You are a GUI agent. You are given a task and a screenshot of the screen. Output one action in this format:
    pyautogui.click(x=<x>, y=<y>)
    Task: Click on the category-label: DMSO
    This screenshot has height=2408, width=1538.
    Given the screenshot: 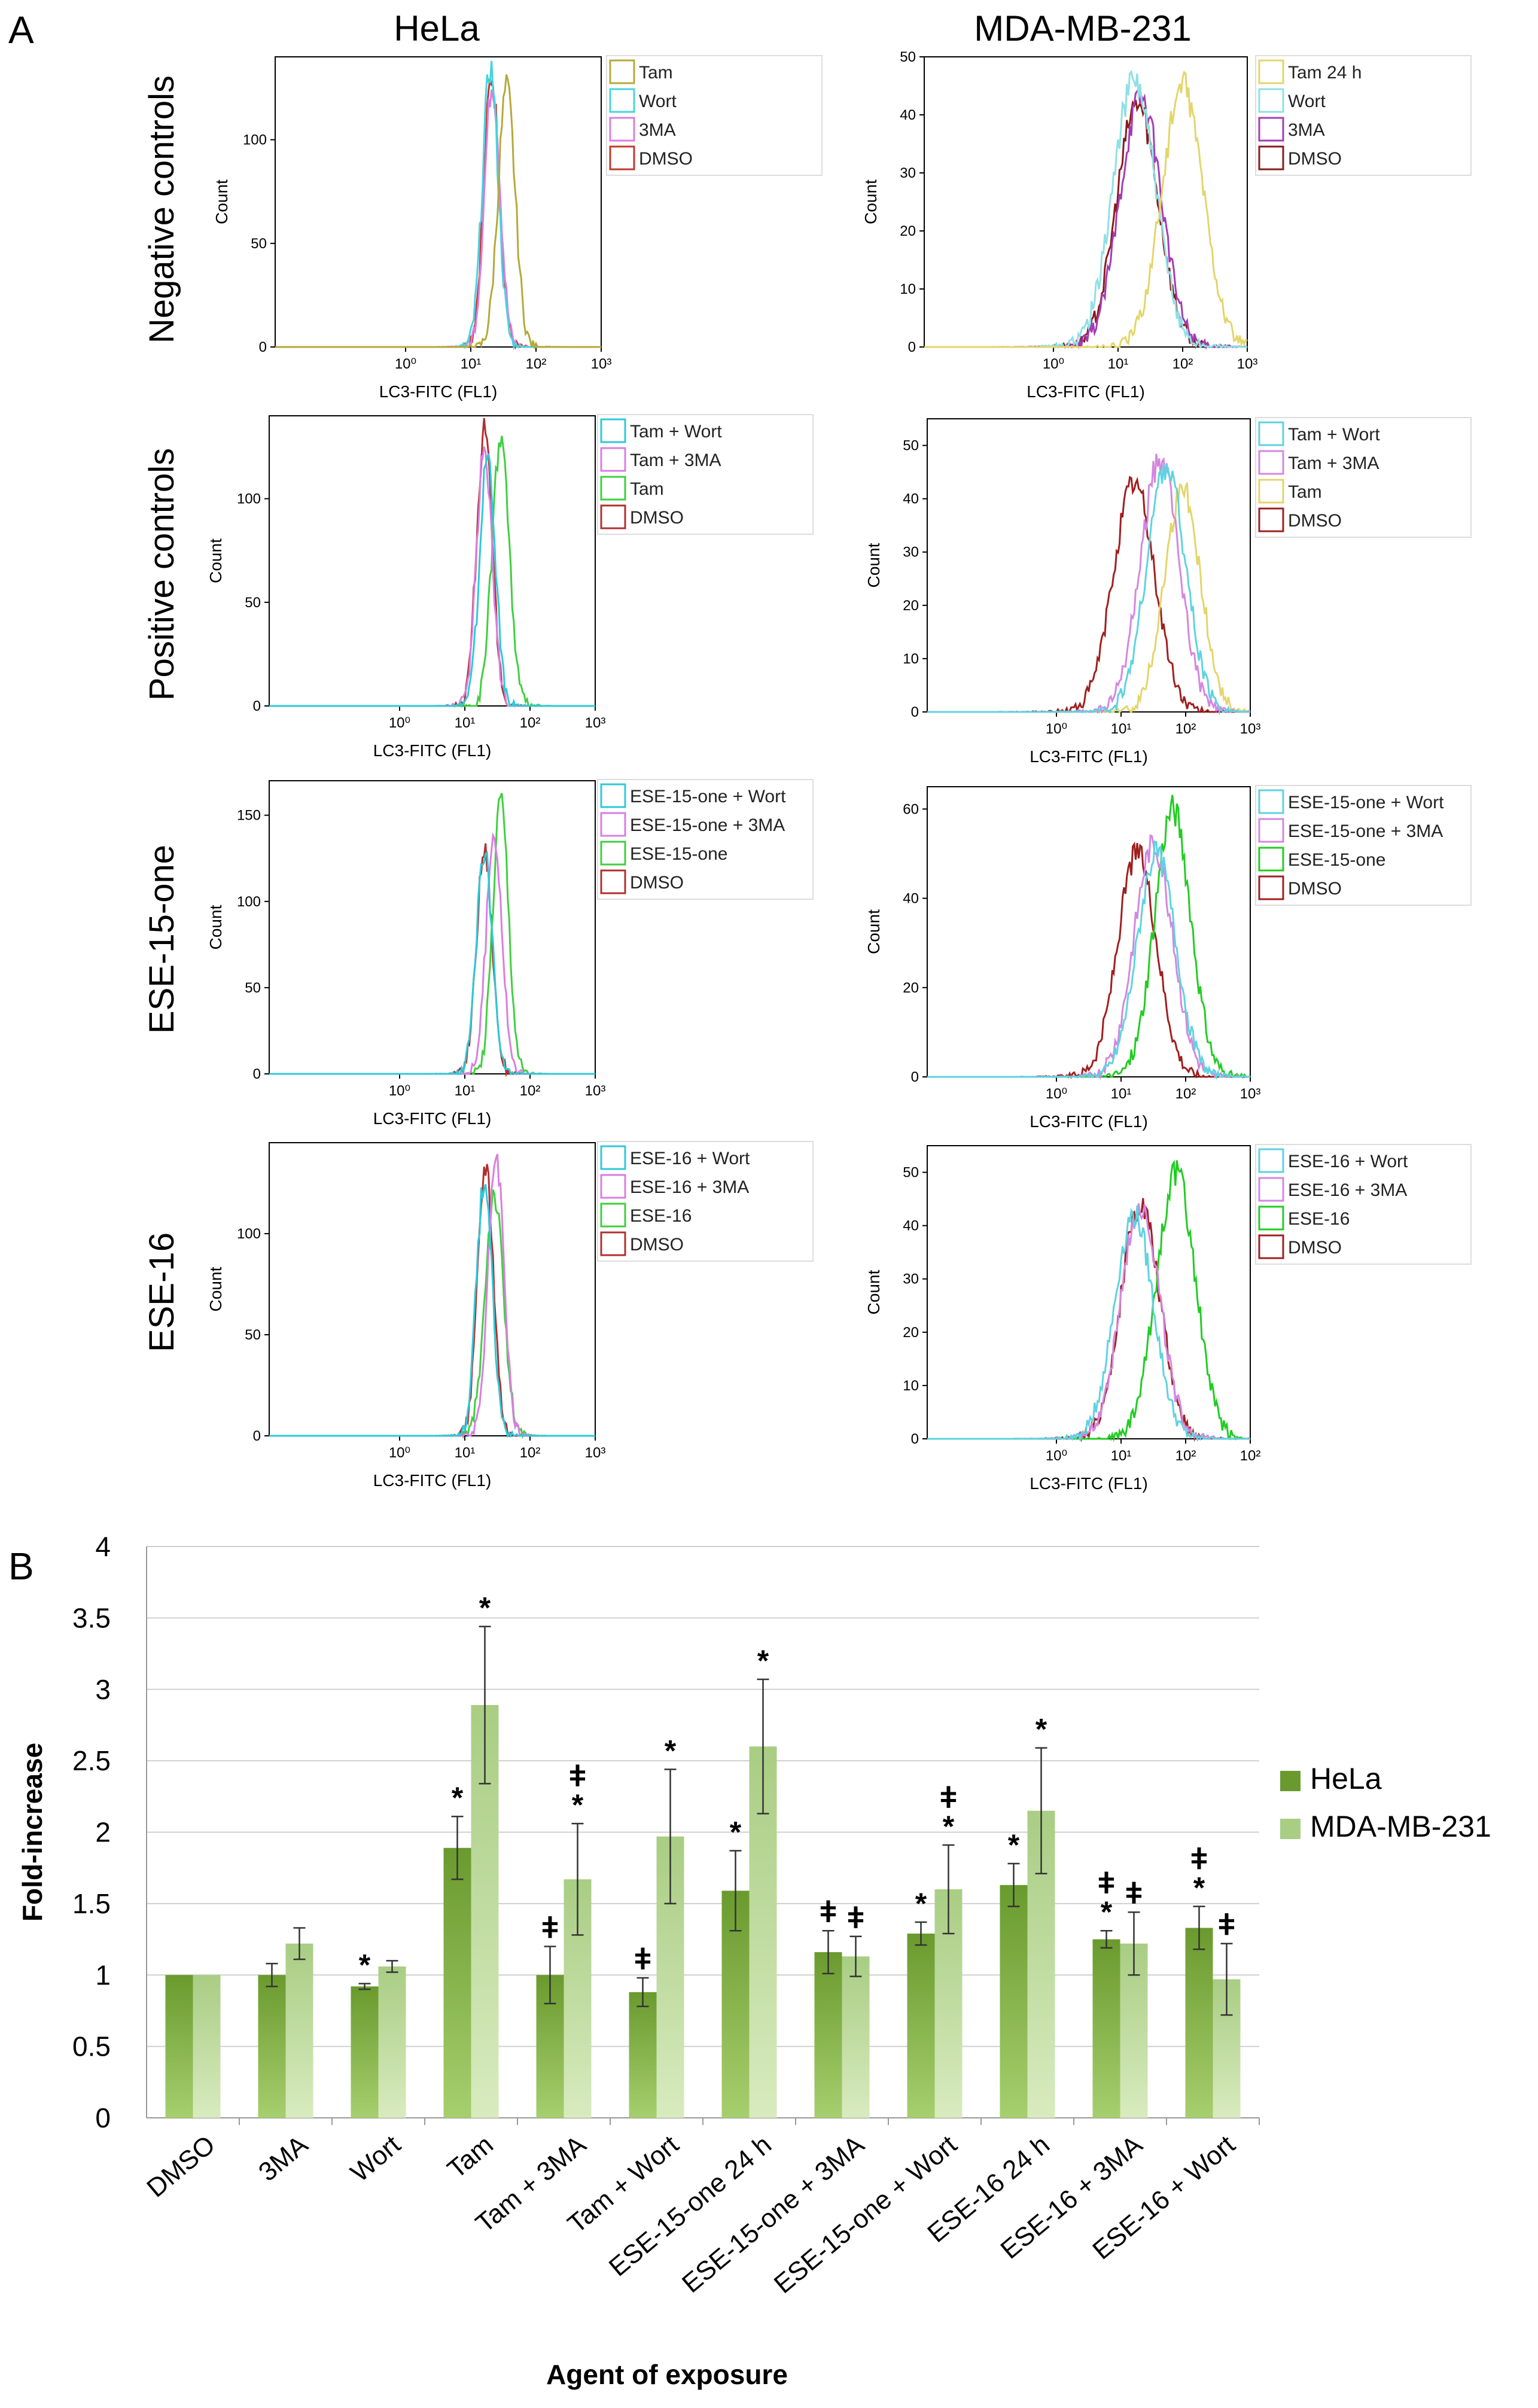 What is the action you would take?
    pyautogui.click(x=181, y=2166)
    